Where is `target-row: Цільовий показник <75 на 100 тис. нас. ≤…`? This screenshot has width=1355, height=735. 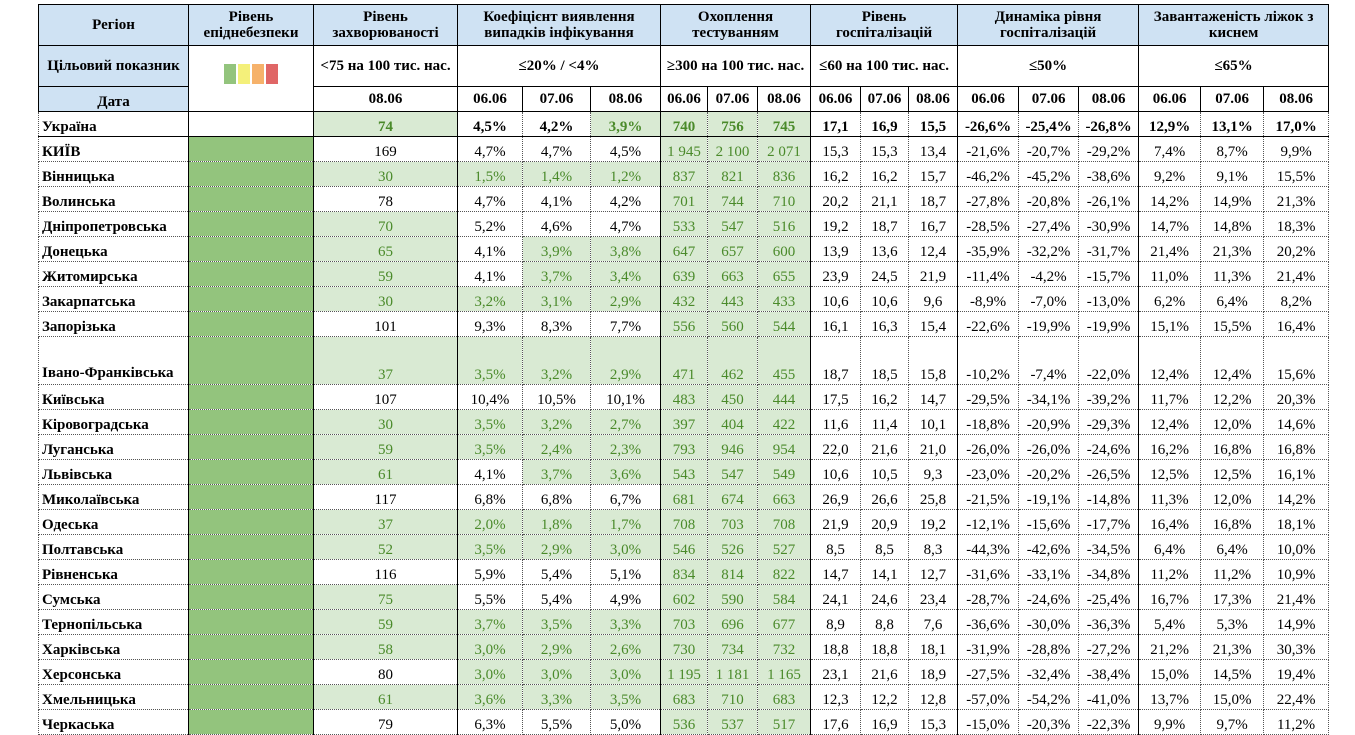 target-row: Цільовий показник <75 на 100 тис. нас. ≤… is located at coordinates (684, 78).